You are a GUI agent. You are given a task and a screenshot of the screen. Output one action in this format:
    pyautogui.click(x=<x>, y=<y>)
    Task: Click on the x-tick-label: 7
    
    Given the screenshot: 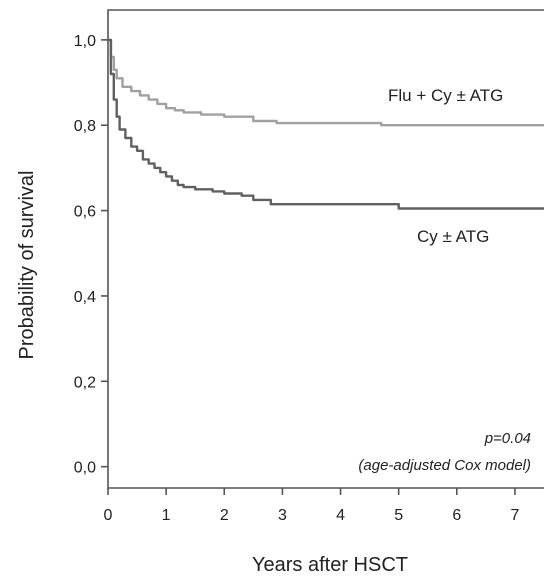 What is the action you would take?
    pyautogui.click(x=514, y=515)
    